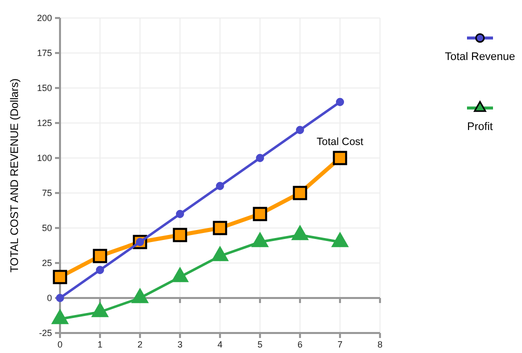 The height and width of the screenshot is (353, 522). What do you see at coordinates (44, 123) in the screenshot?
I see `y-tick-label: 125` at bounding box center [44, 123].